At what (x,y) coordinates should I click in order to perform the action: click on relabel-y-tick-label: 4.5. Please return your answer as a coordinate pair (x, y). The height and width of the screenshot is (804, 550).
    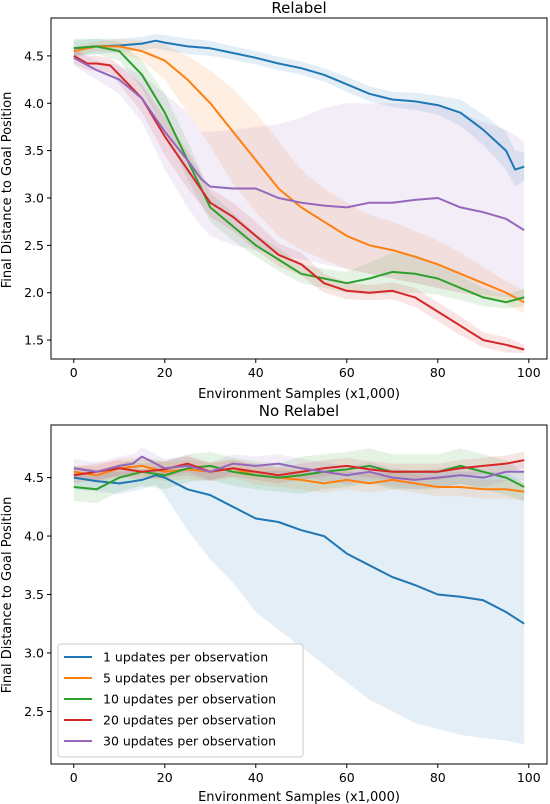
    Looking at the image, I should click on (34, 55).